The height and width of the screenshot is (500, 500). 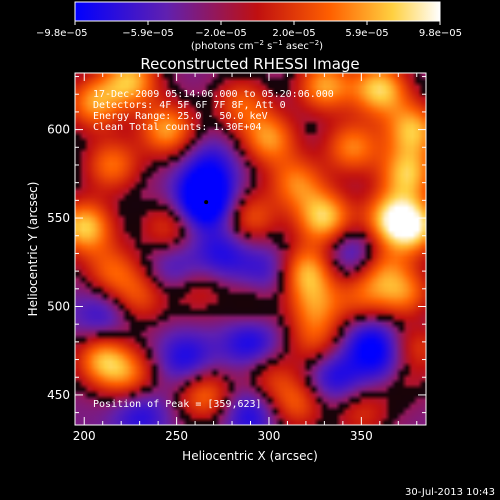 What do you see at coordinates (58, 218) in the screenshot?
I see `y-tick-label: 550` at bounding box center [58, 218].